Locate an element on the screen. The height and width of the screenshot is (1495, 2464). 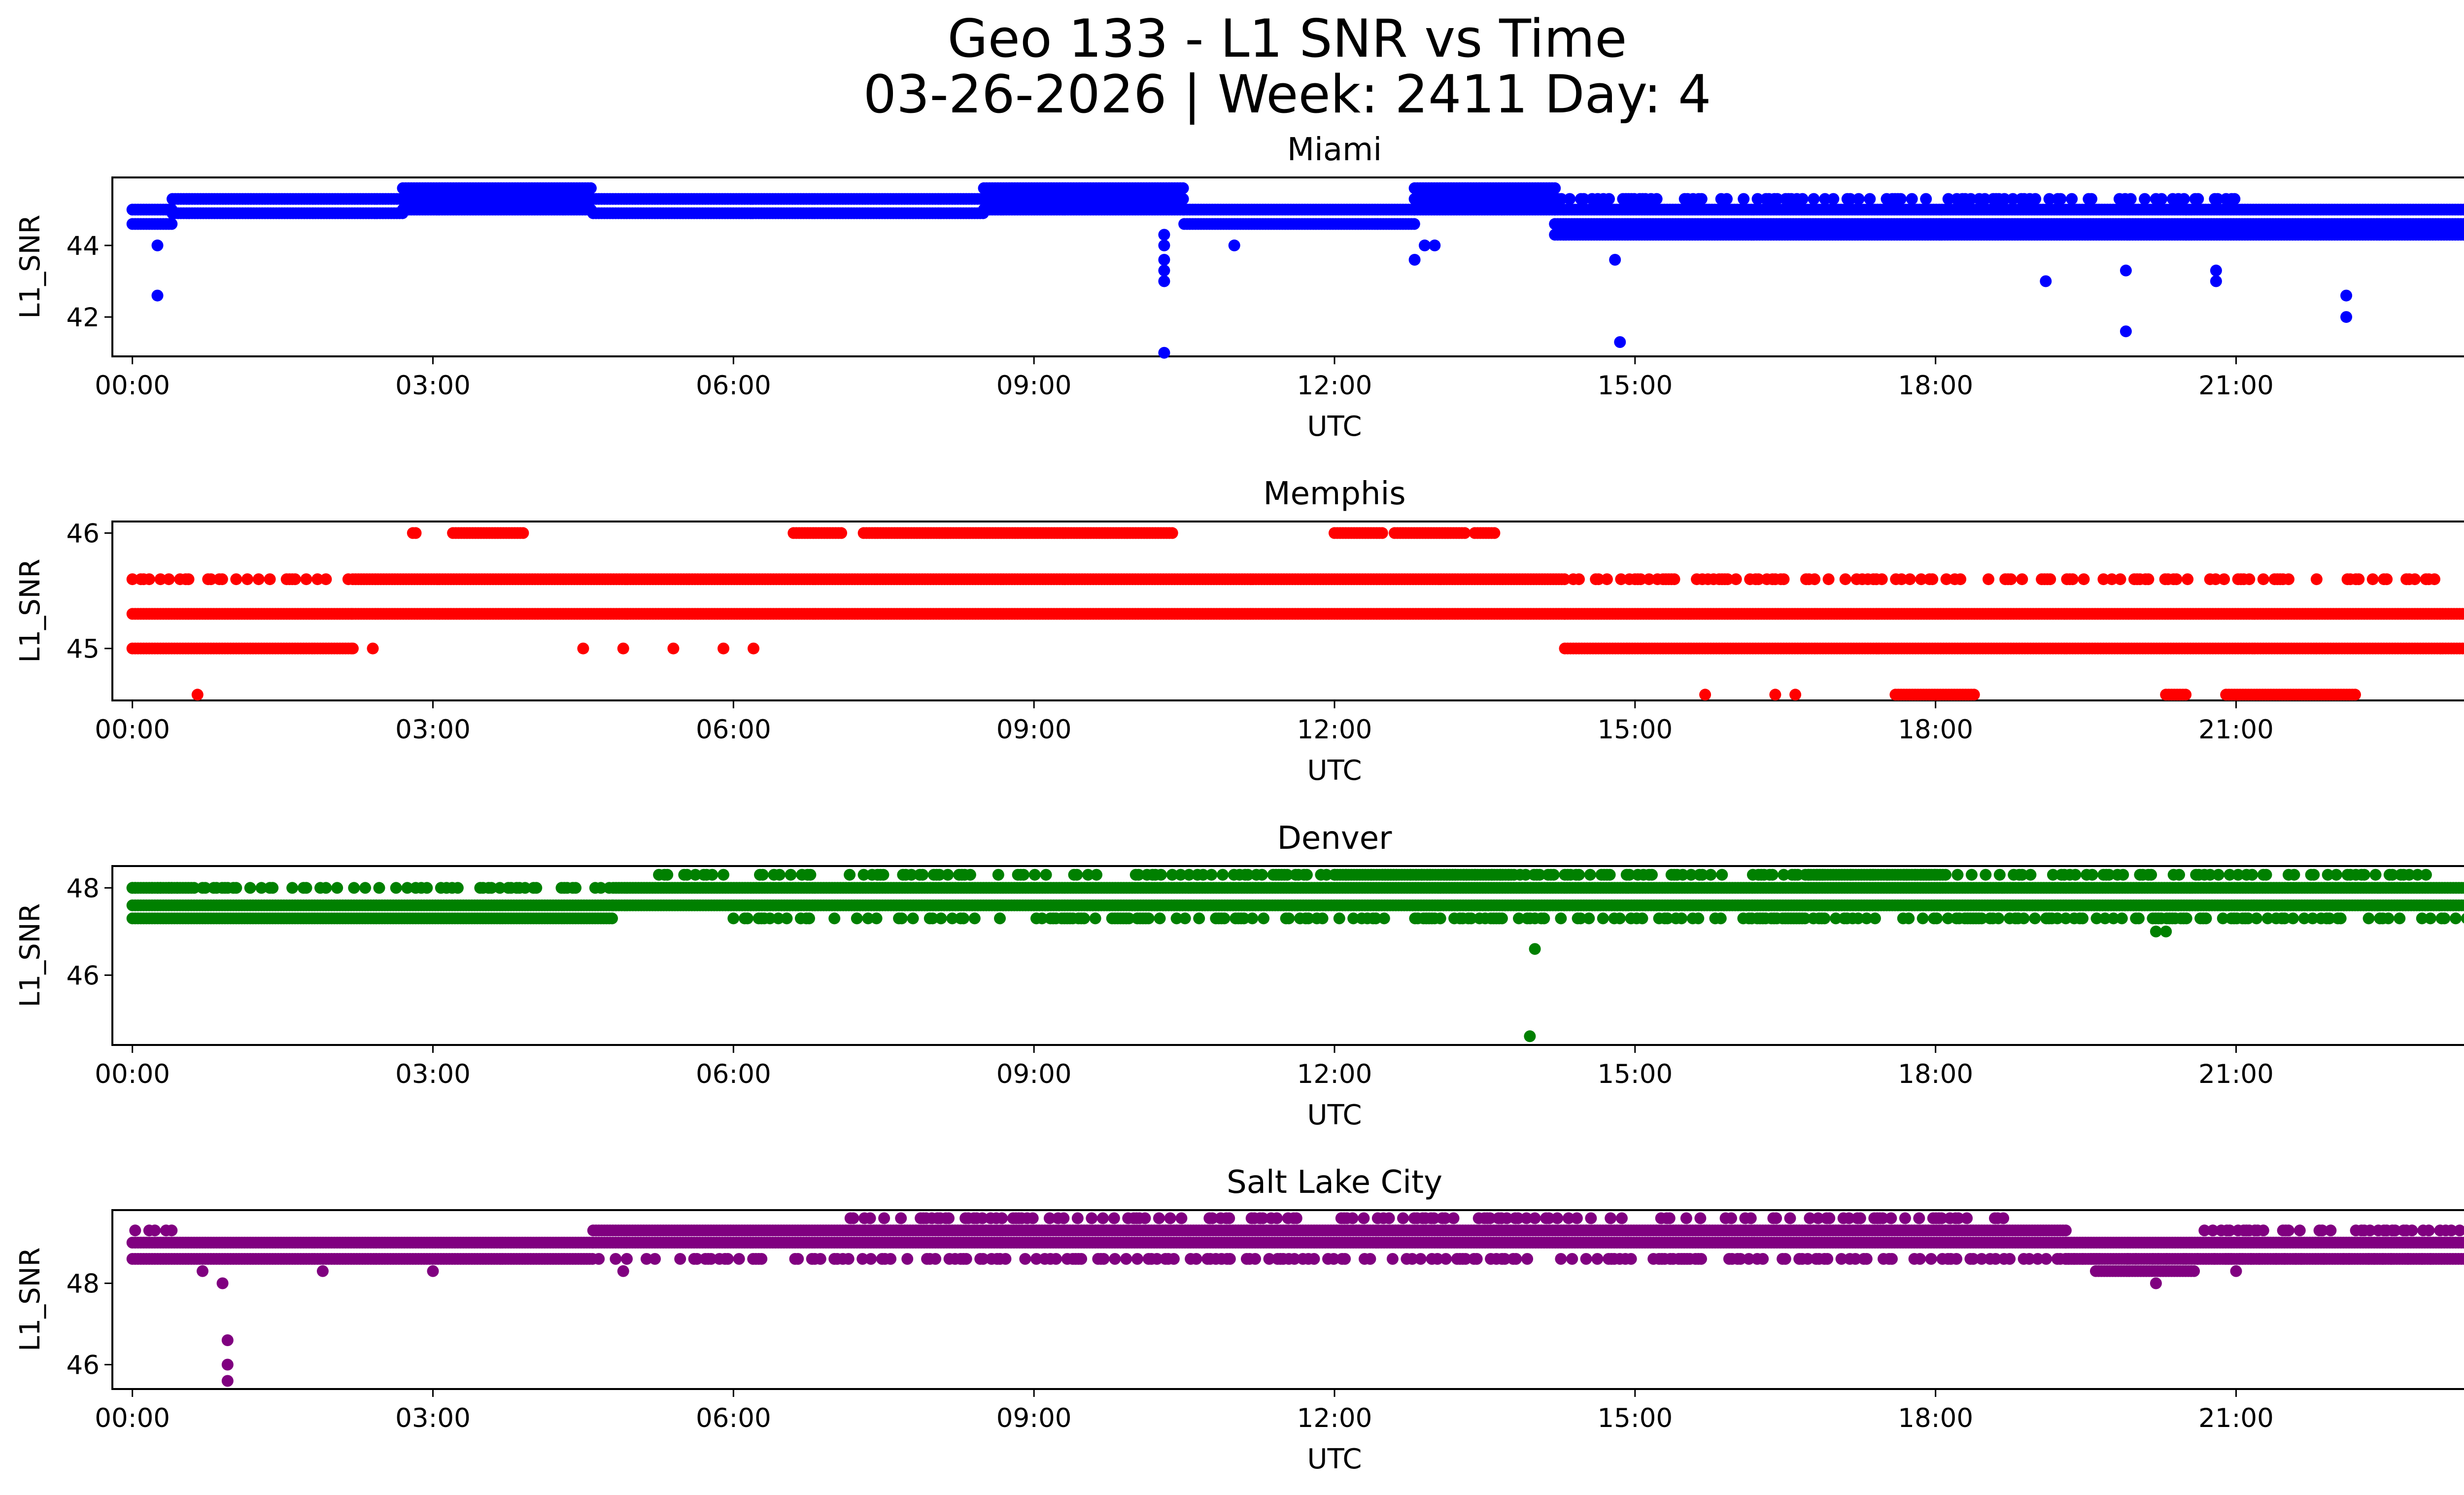
x-tick-label: 21:00 is located at coordinates (2236, 386).